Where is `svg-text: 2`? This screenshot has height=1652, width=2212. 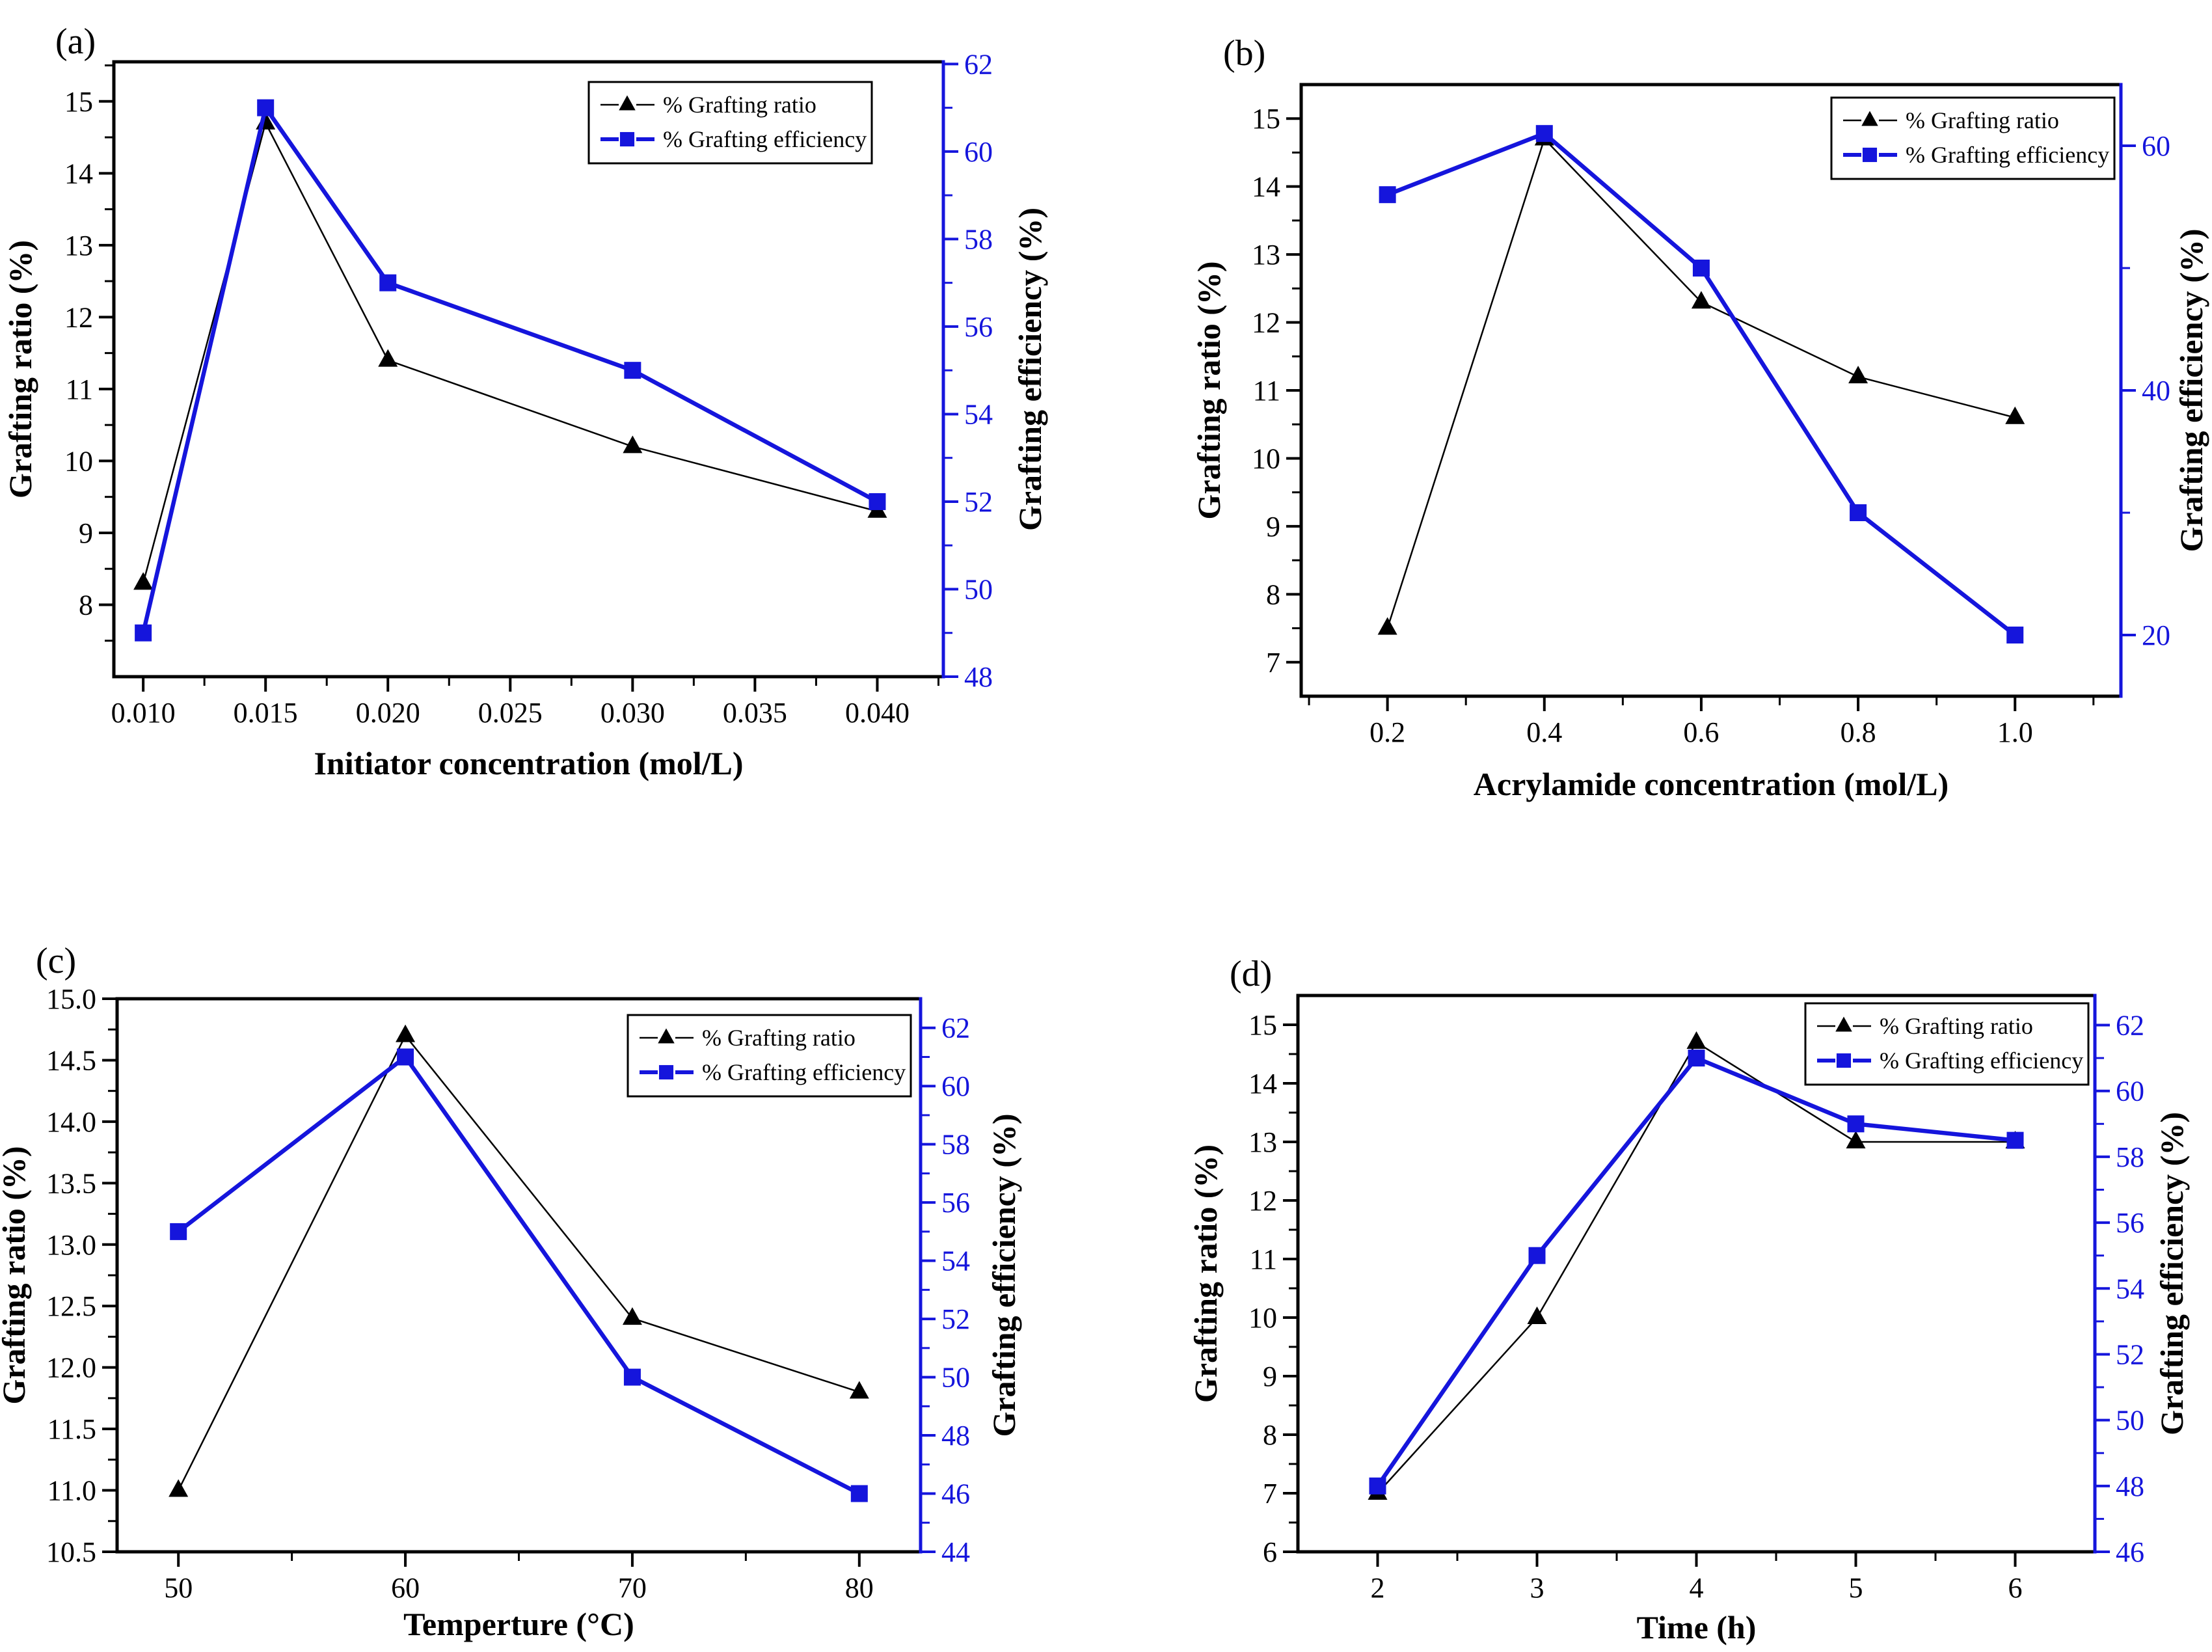
svg-text: 2 is located at coordinates (1378, 1588).